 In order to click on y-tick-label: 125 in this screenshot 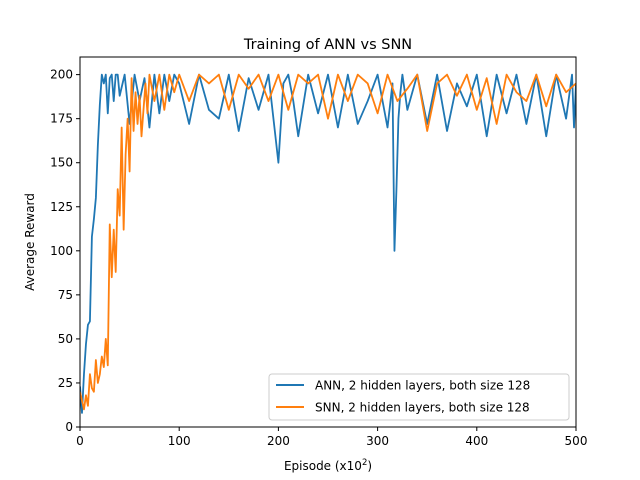, I will do `click(61, 207)`.